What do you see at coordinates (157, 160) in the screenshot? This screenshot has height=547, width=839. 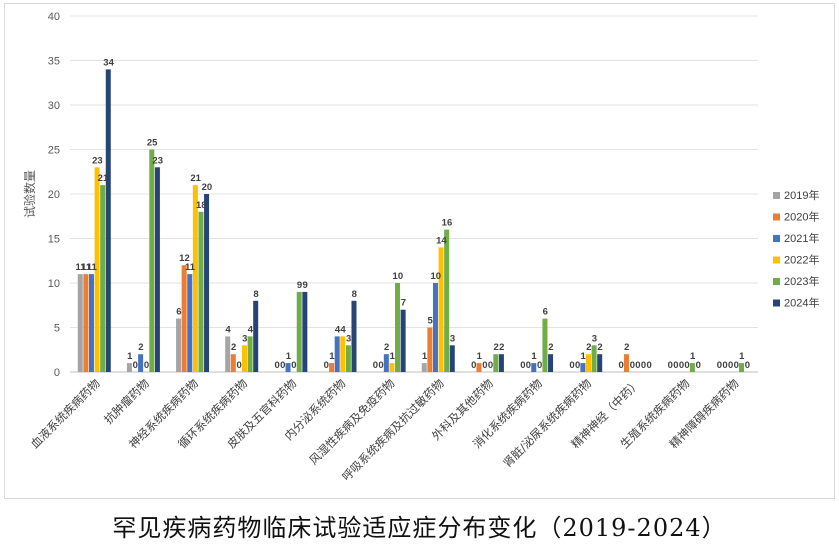 I see `data-label: 23` at bounding box center [157, 160].